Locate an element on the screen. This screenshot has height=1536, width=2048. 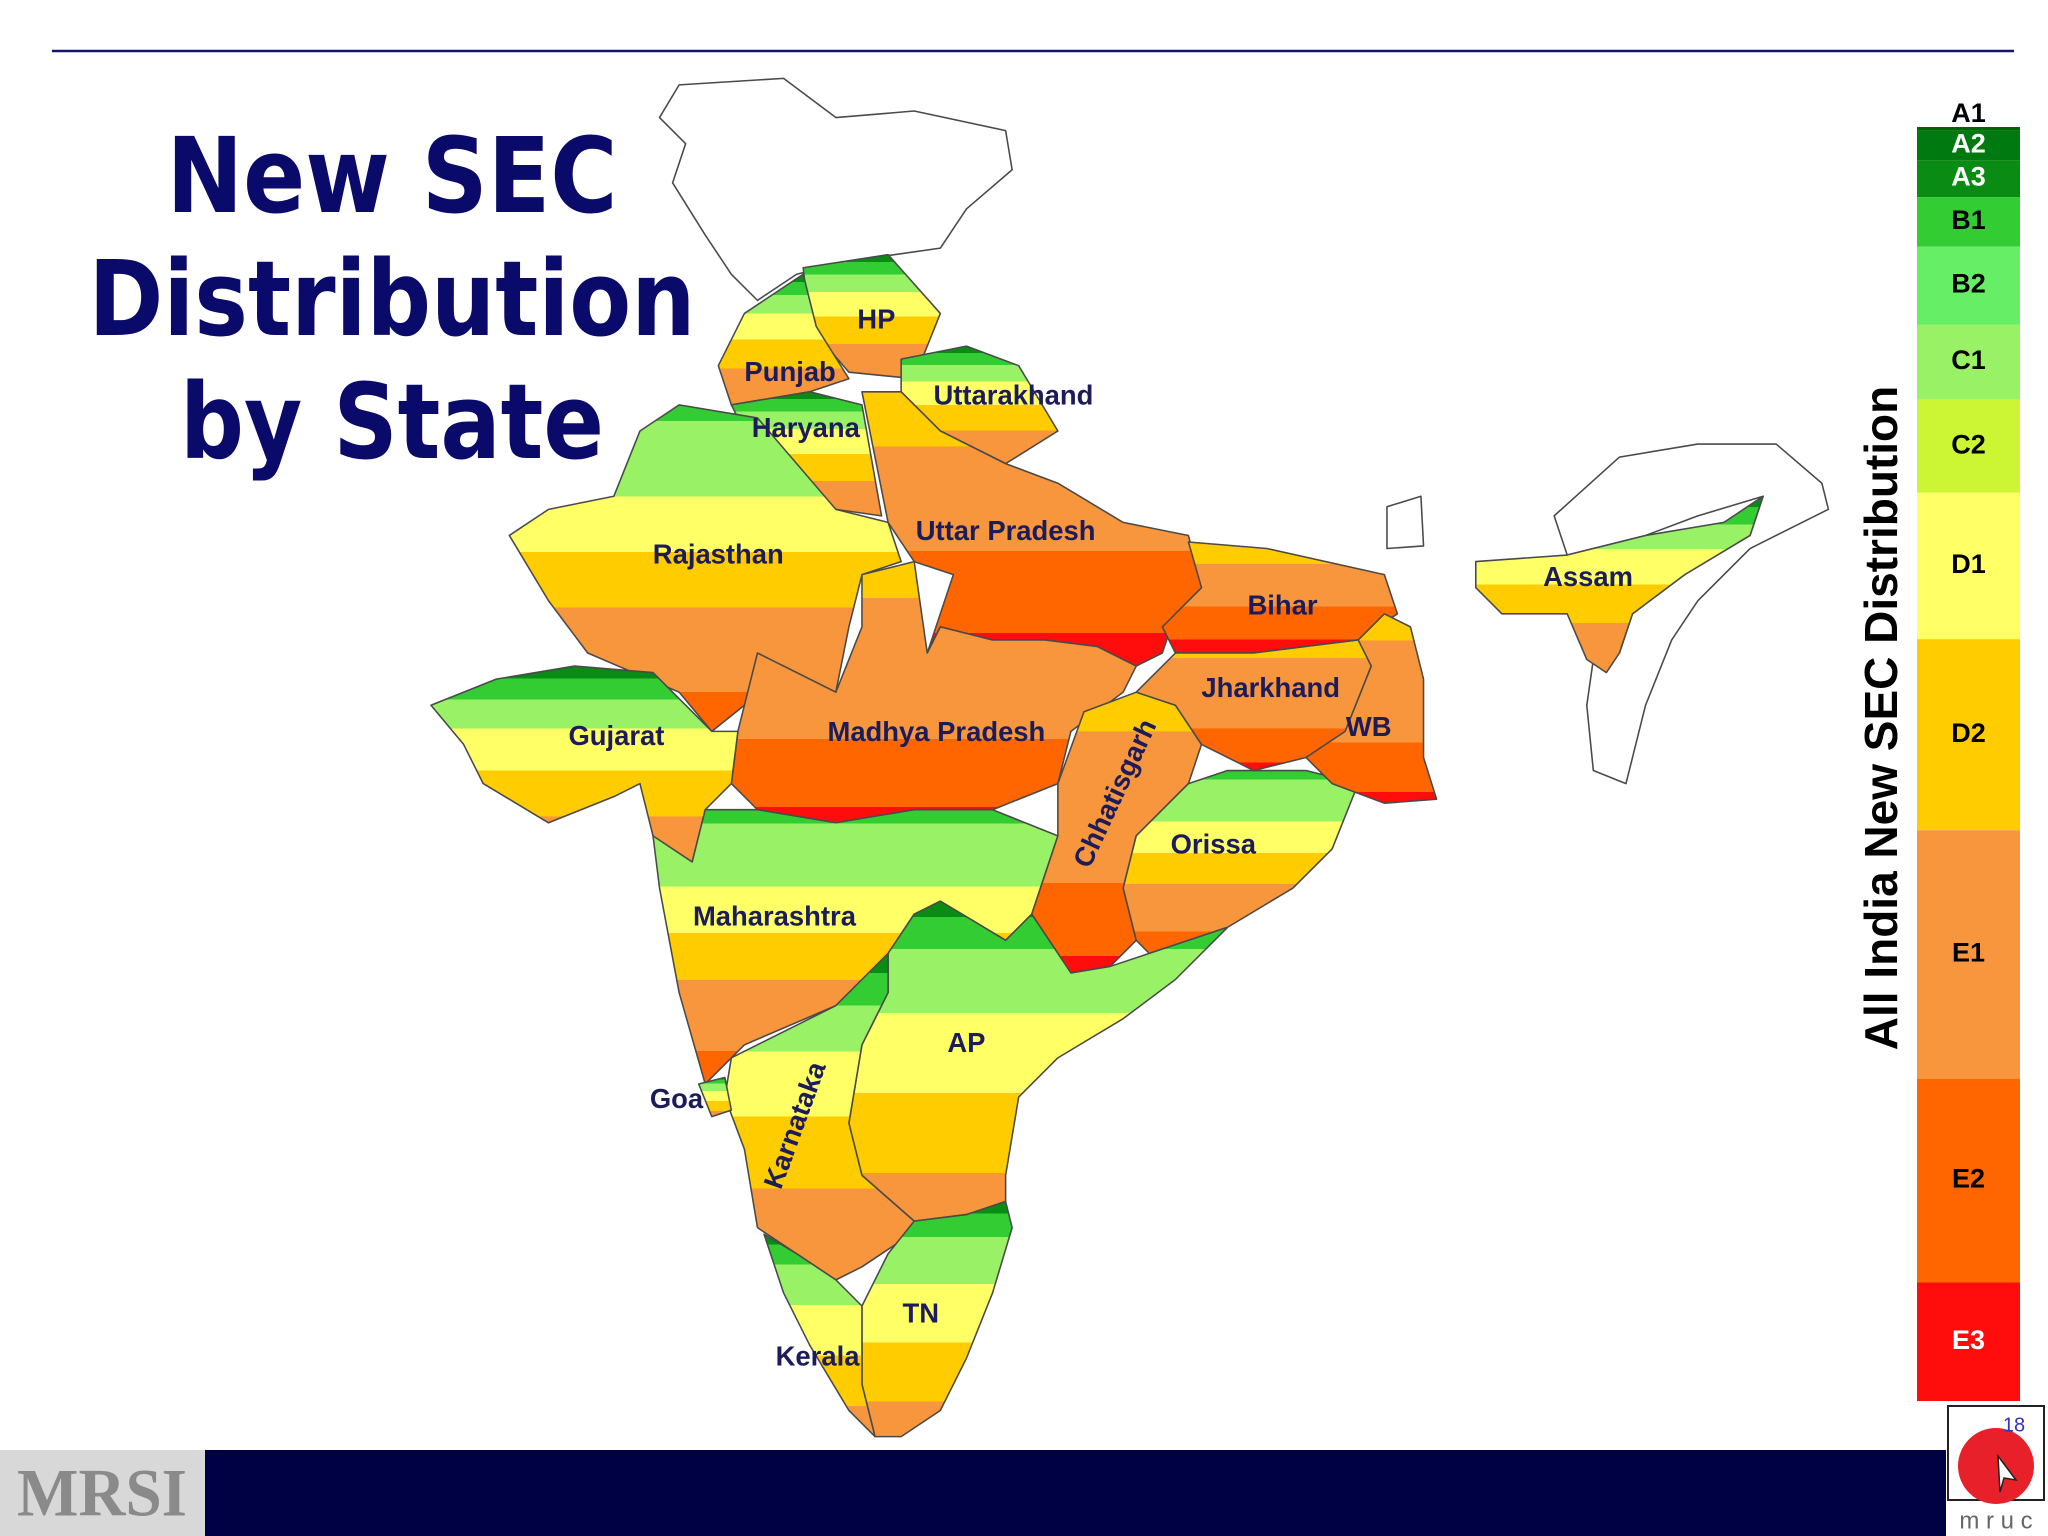
title-line: by State is located at coordinates (392, 422).